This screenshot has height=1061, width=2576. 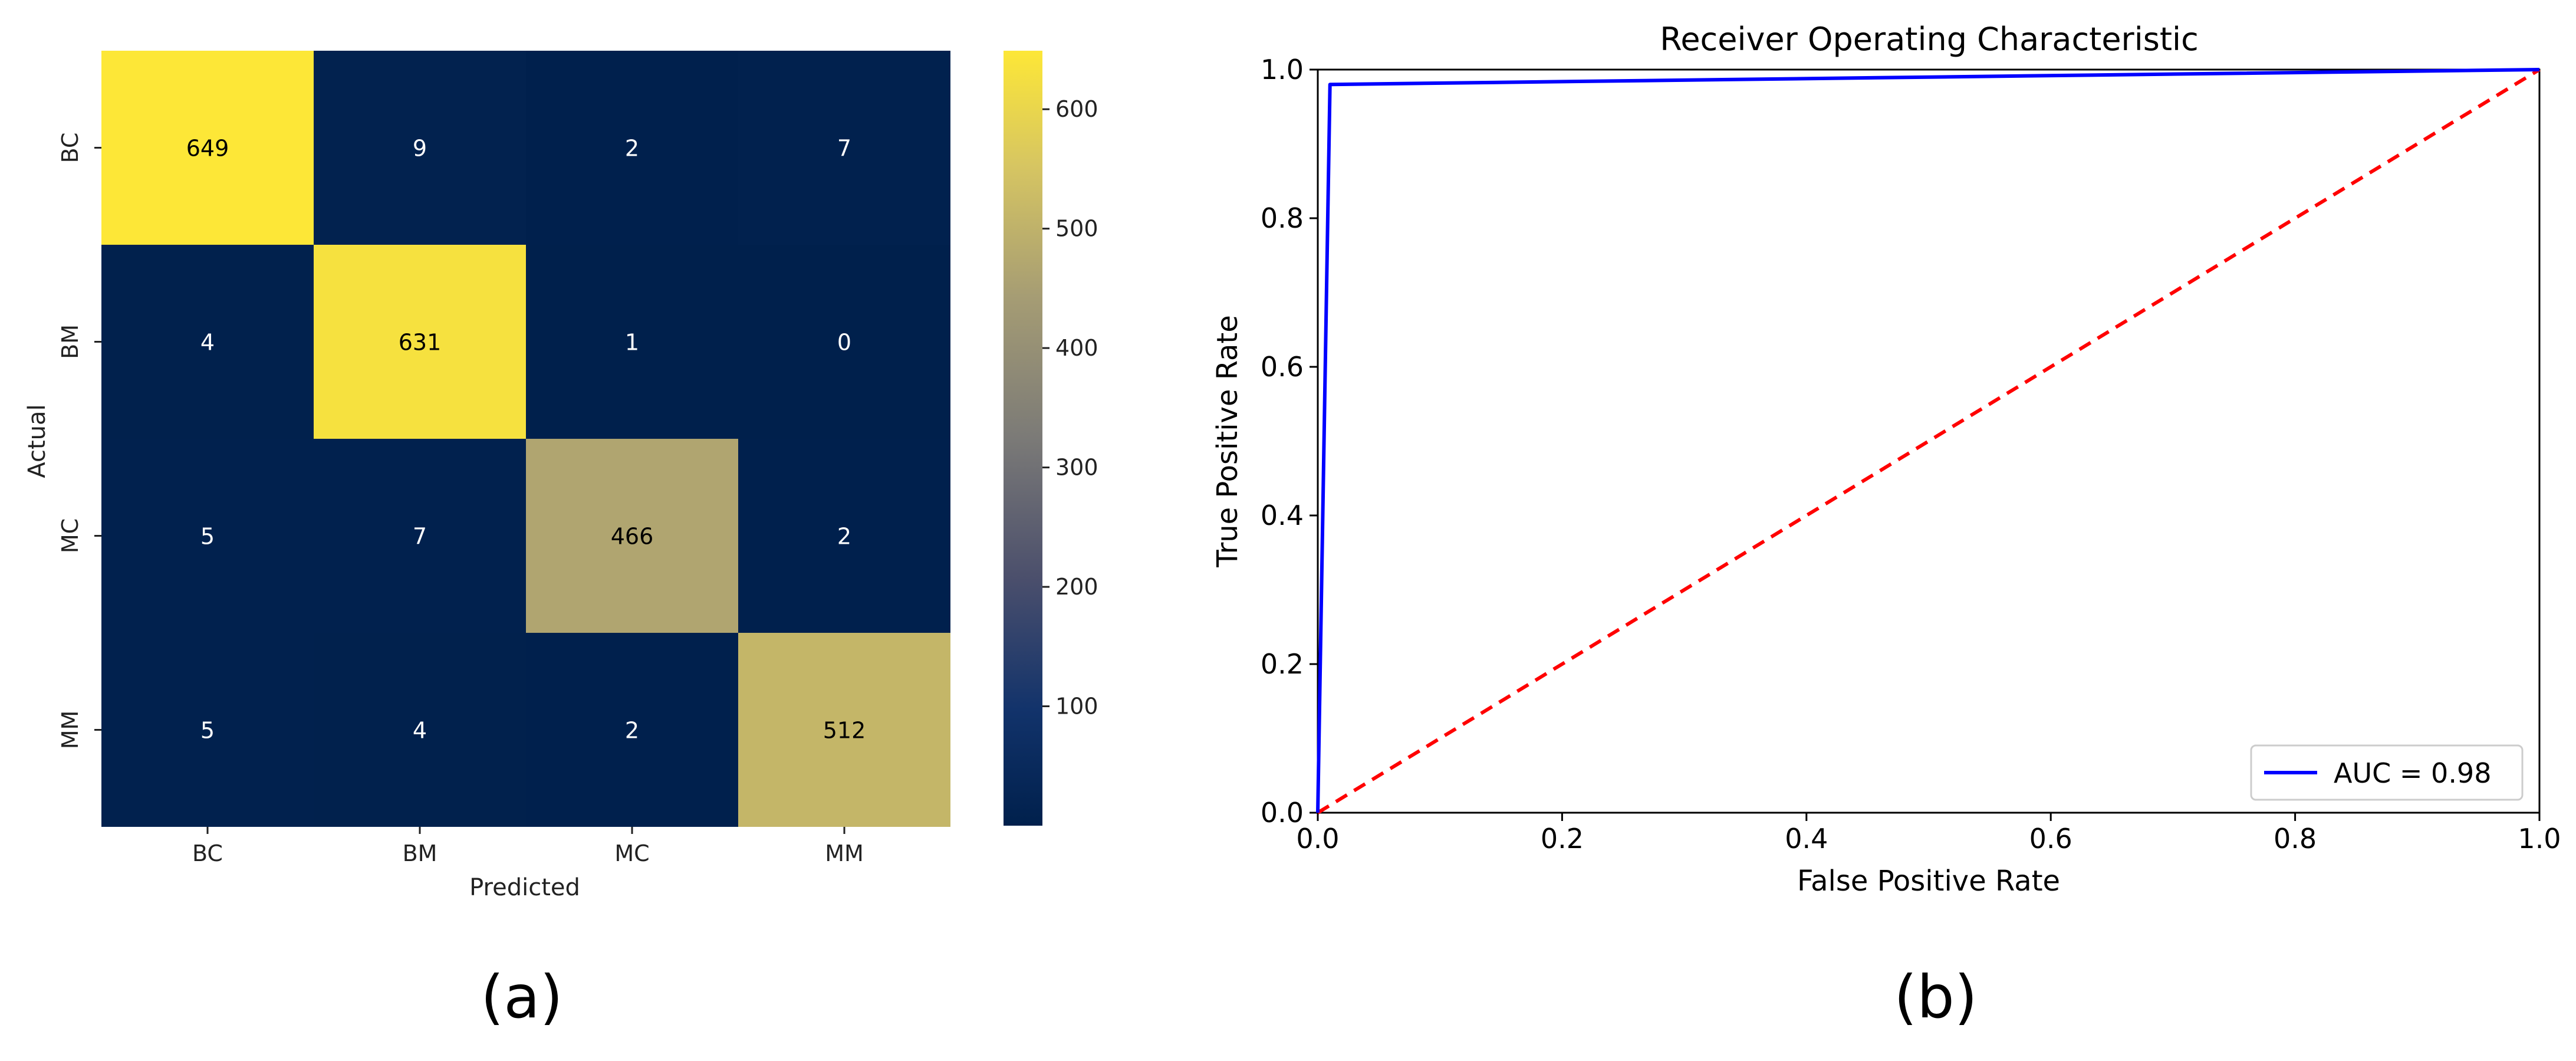 I want to click on heatmap-x-tick-labels: BC BM MC MM, so click(x=528, y=846).